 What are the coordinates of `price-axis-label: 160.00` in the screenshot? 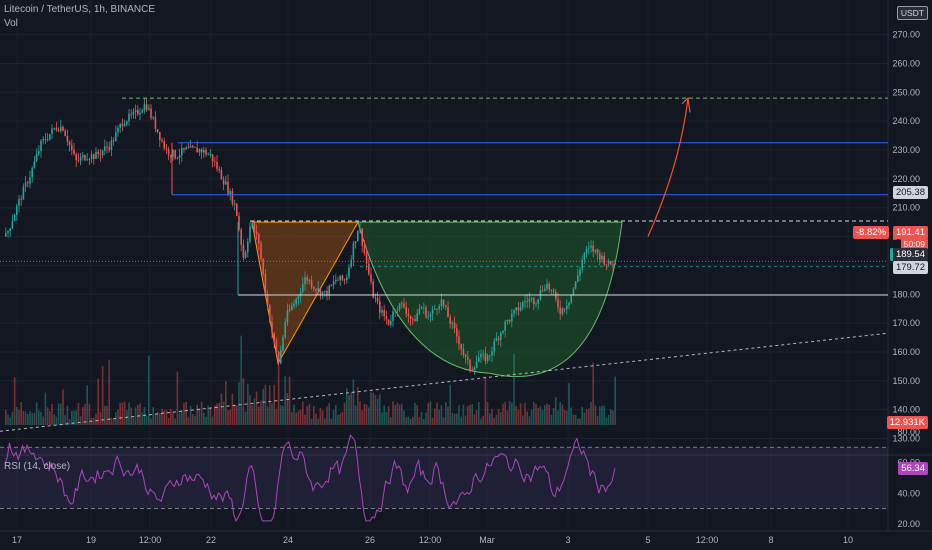 It's located at (906, 352).